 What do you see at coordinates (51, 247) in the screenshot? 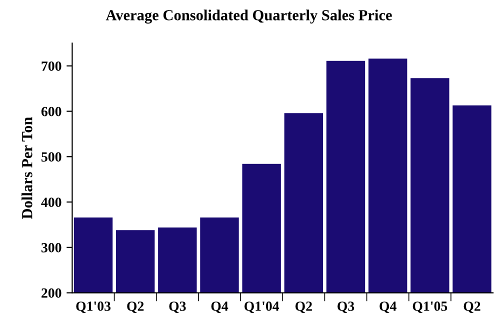
I see `y-tick-label: 300` at bounding box center [51, 247].